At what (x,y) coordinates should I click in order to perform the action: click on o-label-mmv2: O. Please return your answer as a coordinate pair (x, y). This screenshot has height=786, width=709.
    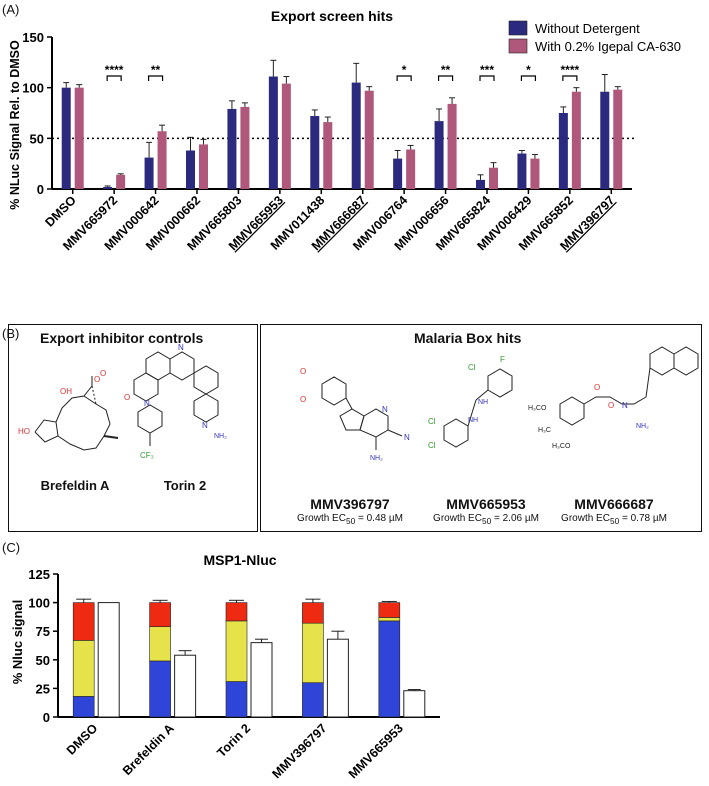
    Looking at the image, I should click on (303, 399).